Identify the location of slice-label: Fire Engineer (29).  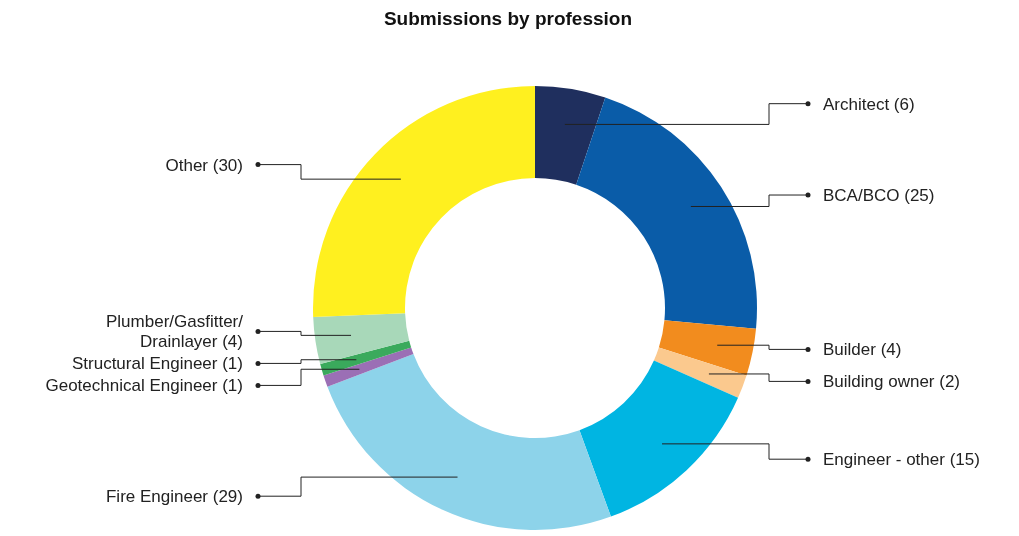
(174, 497).